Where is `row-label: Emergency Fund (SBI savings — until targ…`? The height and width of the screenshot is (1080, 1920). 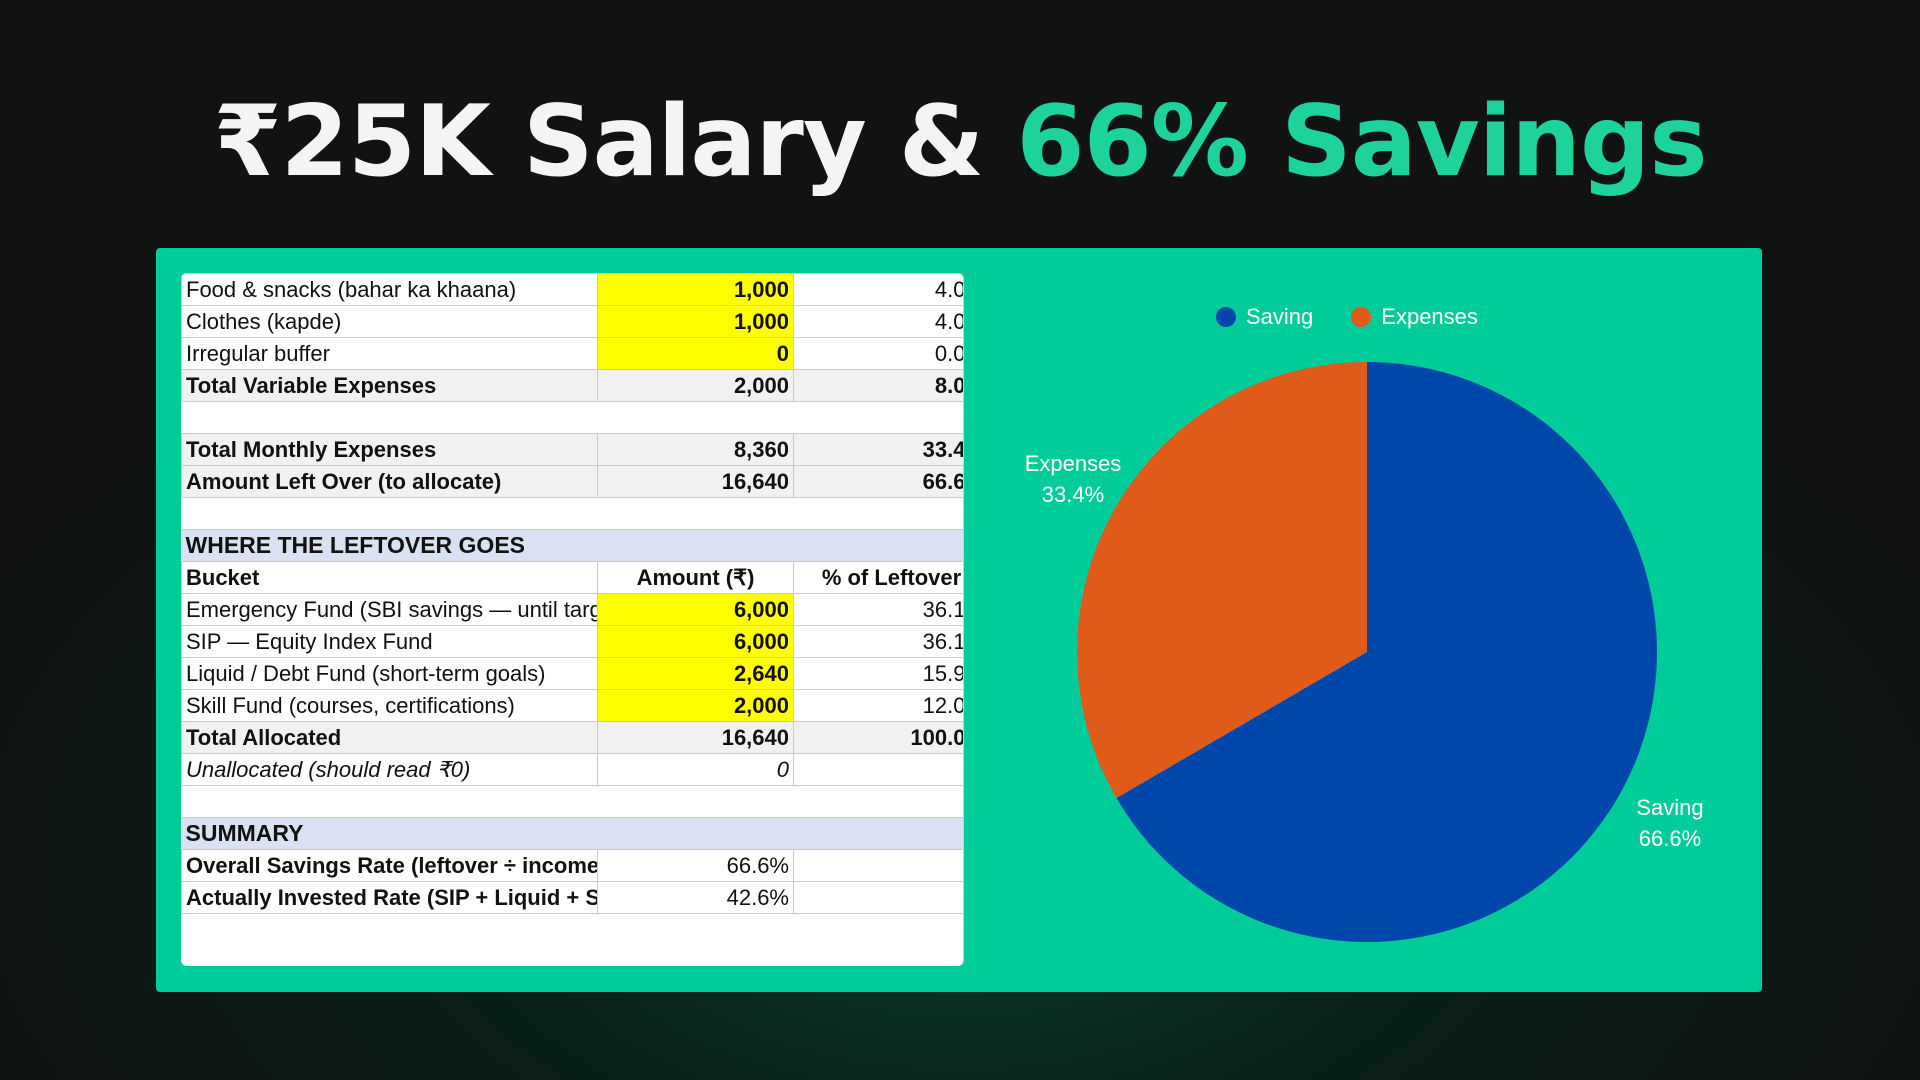 row-label: Emergency Fund (SBI savings — until targ… is located at coordinates (389, 609).